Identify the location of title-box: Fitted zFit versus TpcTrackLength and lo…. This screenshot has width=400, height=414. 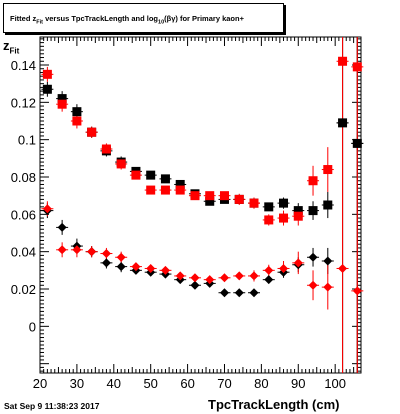
(143, 18).